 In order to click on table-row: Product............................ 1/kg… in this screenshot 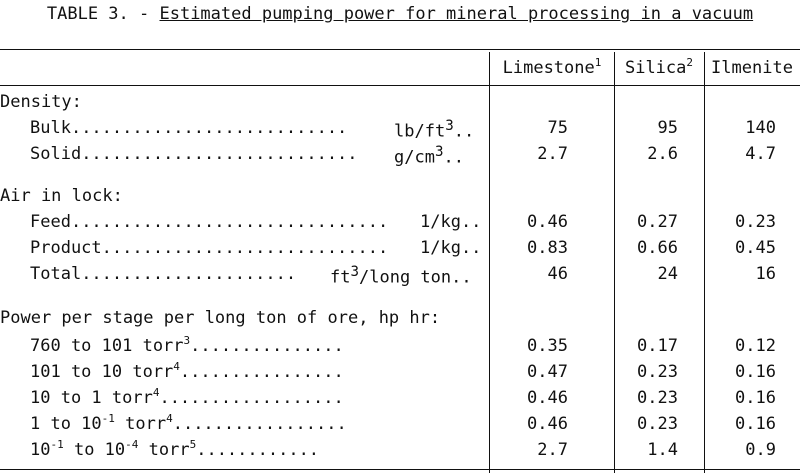, I will do `click(403, 248)`.